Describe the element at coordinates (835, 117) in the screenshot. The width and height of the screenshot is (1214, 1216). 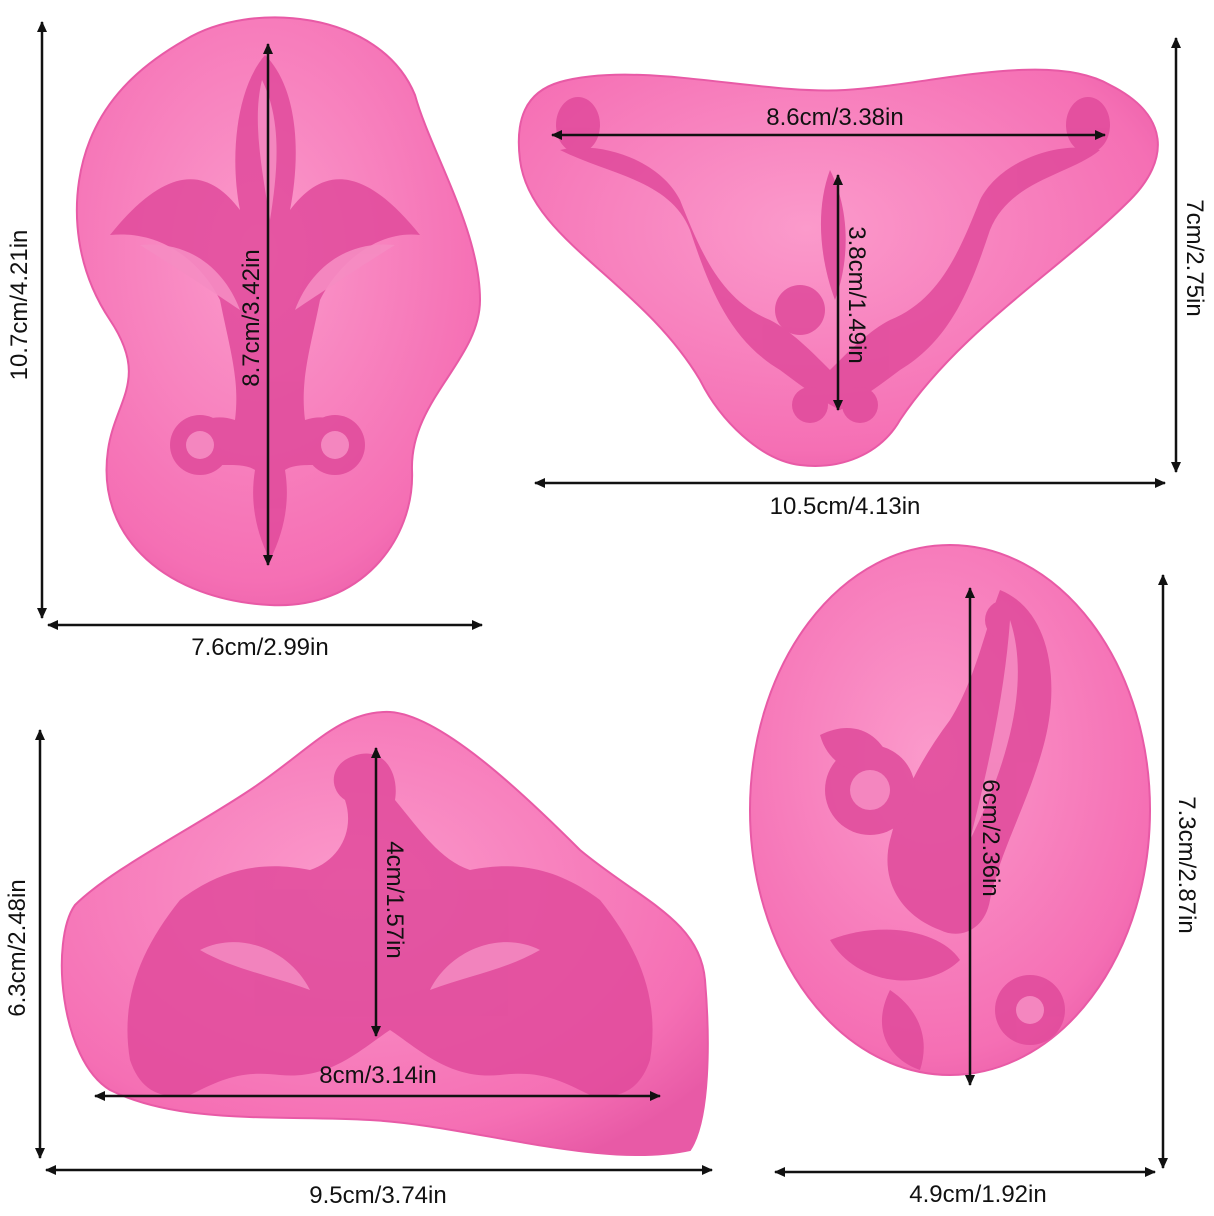
I see `mold2-pattern-width-label: 8.6cm/3.38in` at that location.